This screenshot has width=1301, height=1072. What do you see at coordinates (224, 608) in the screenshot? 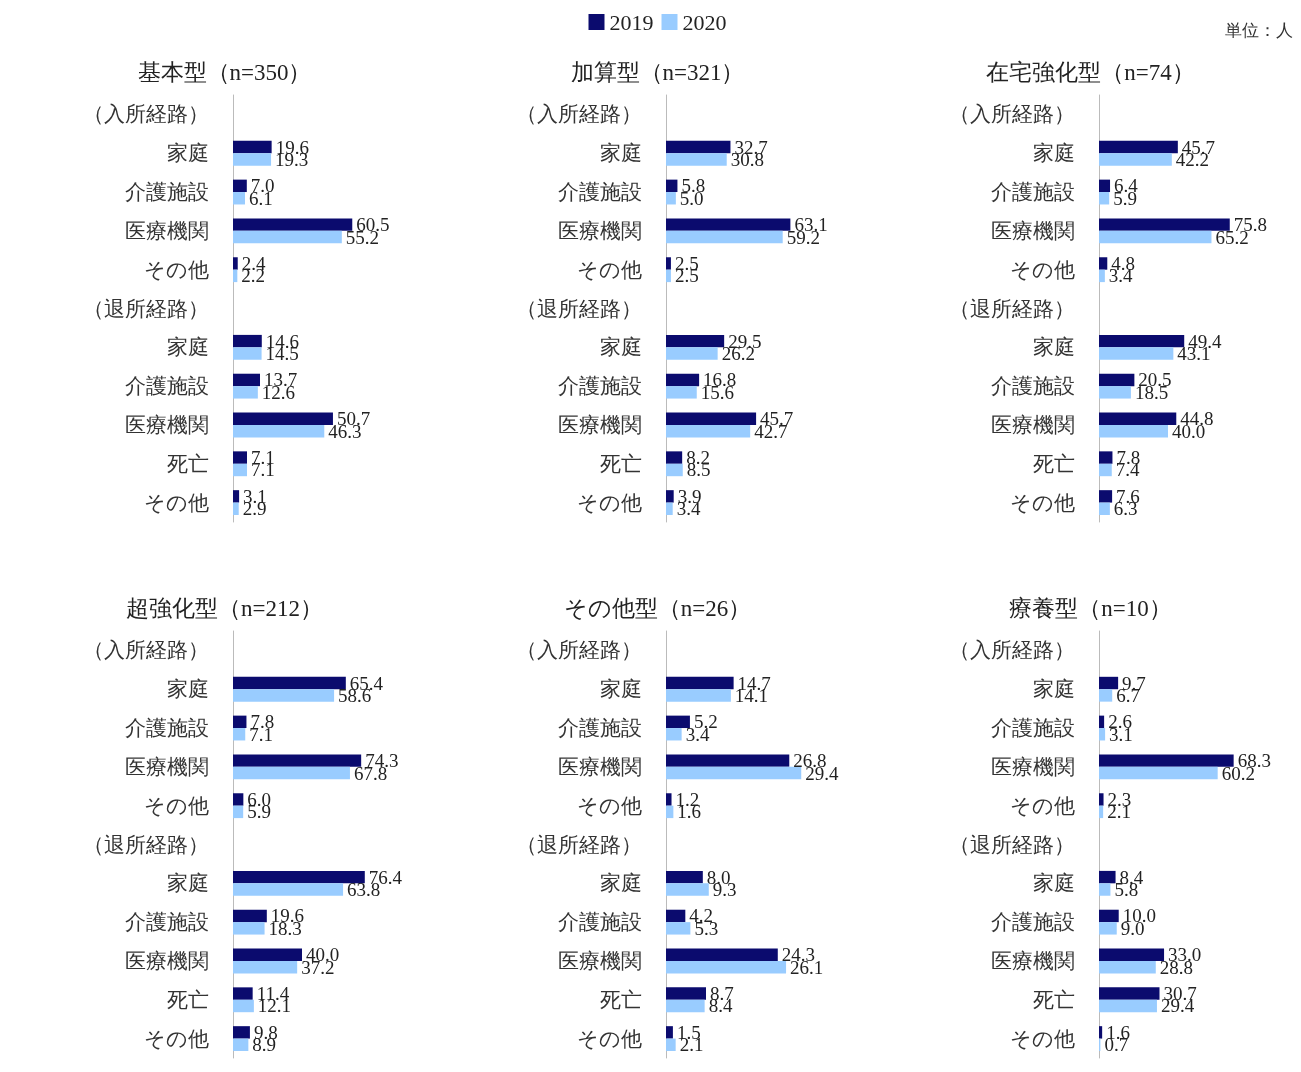
I see `chart-title: 超強化型（n=212）` at bounding box center [224, 608].